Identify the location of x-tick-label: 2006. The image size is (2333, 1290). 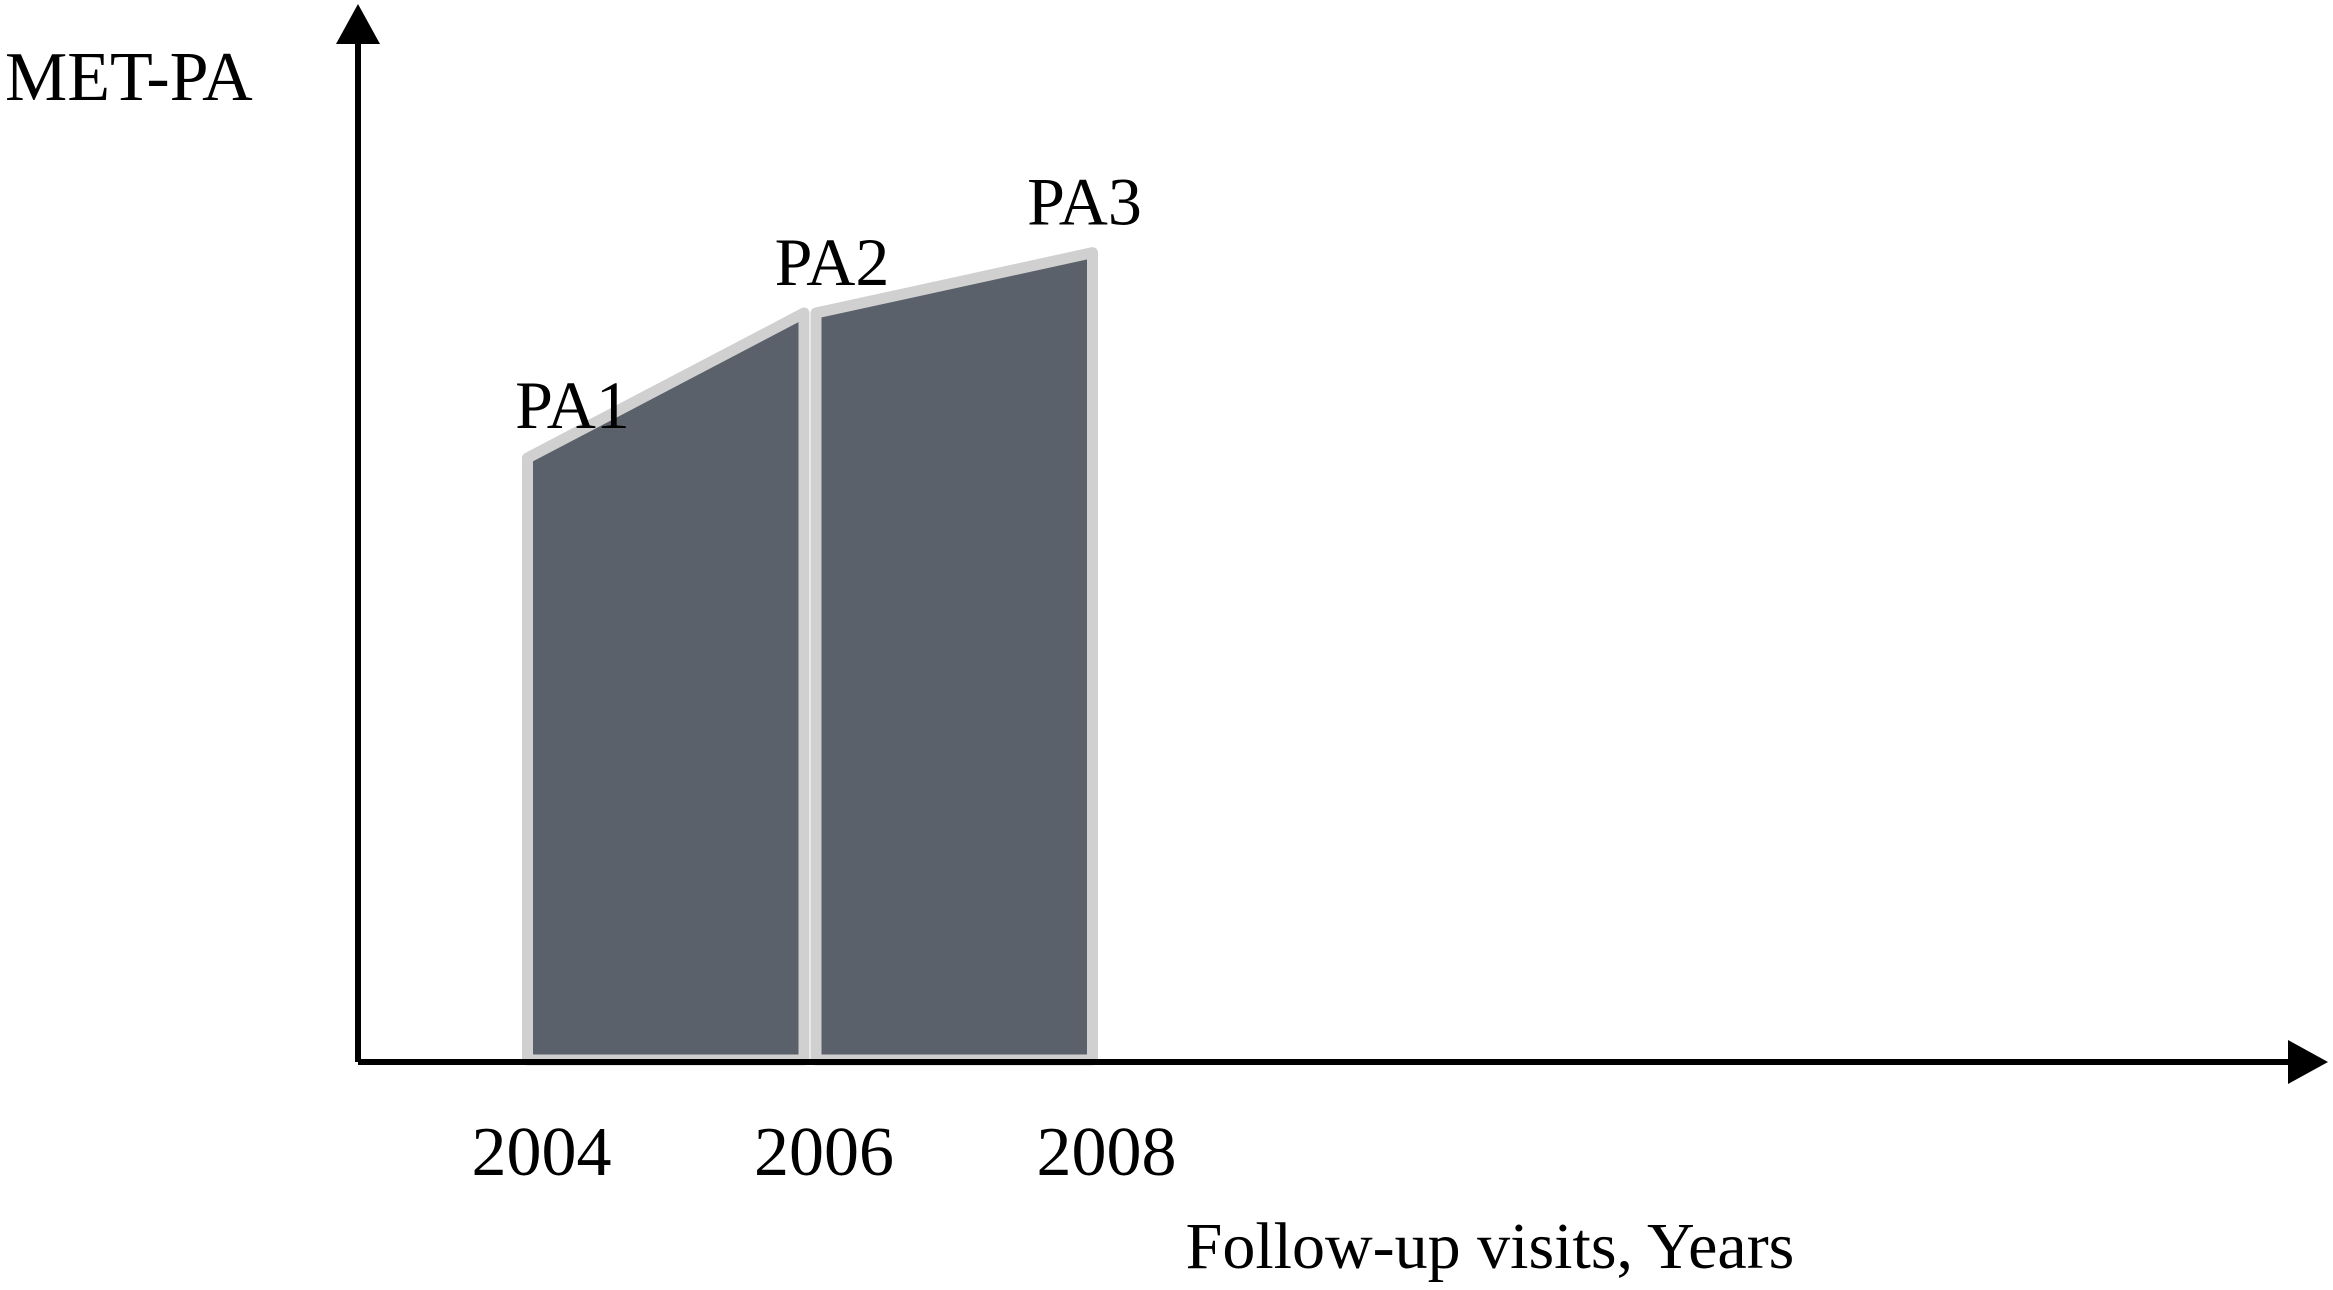
(824, 1152).